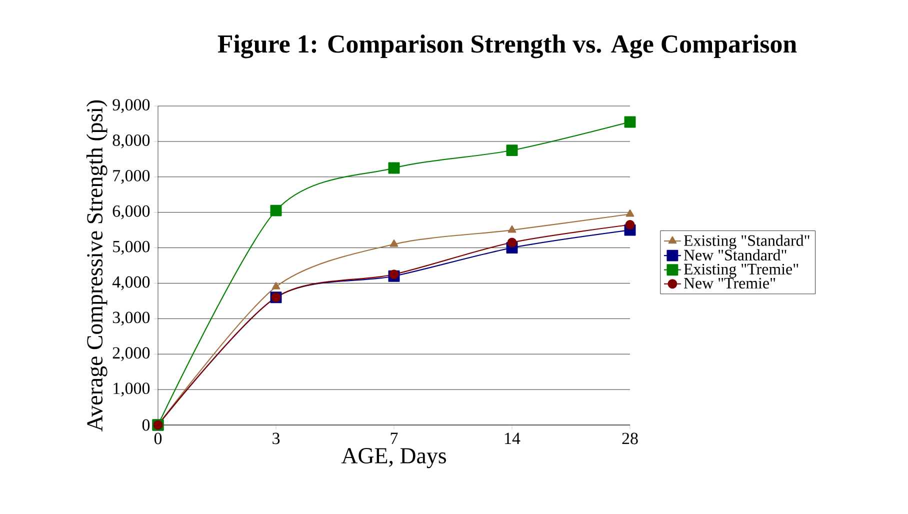 The height and width of the screenshot is (514, 908). What do you see at coordinates (131, 283) in the screenshot?
I see `y-tick-label: 4,000` at bounding box center [131, 283].